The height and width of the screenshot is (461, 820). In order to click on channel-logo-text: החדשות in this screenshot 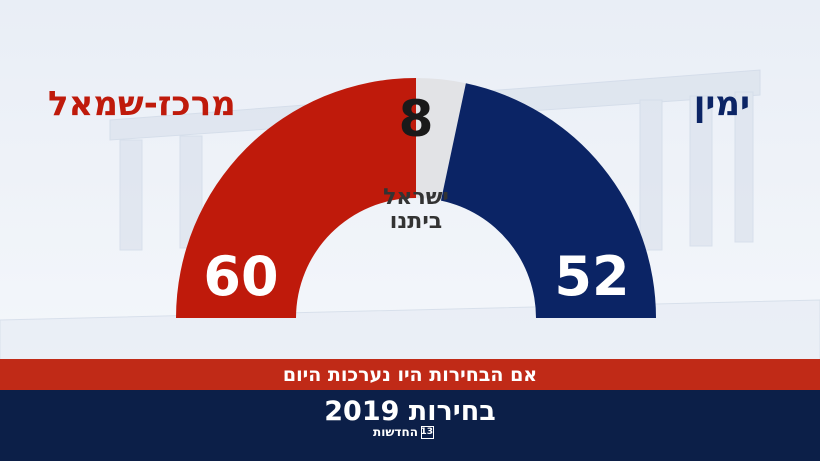, I will do `click(395, 432)`.